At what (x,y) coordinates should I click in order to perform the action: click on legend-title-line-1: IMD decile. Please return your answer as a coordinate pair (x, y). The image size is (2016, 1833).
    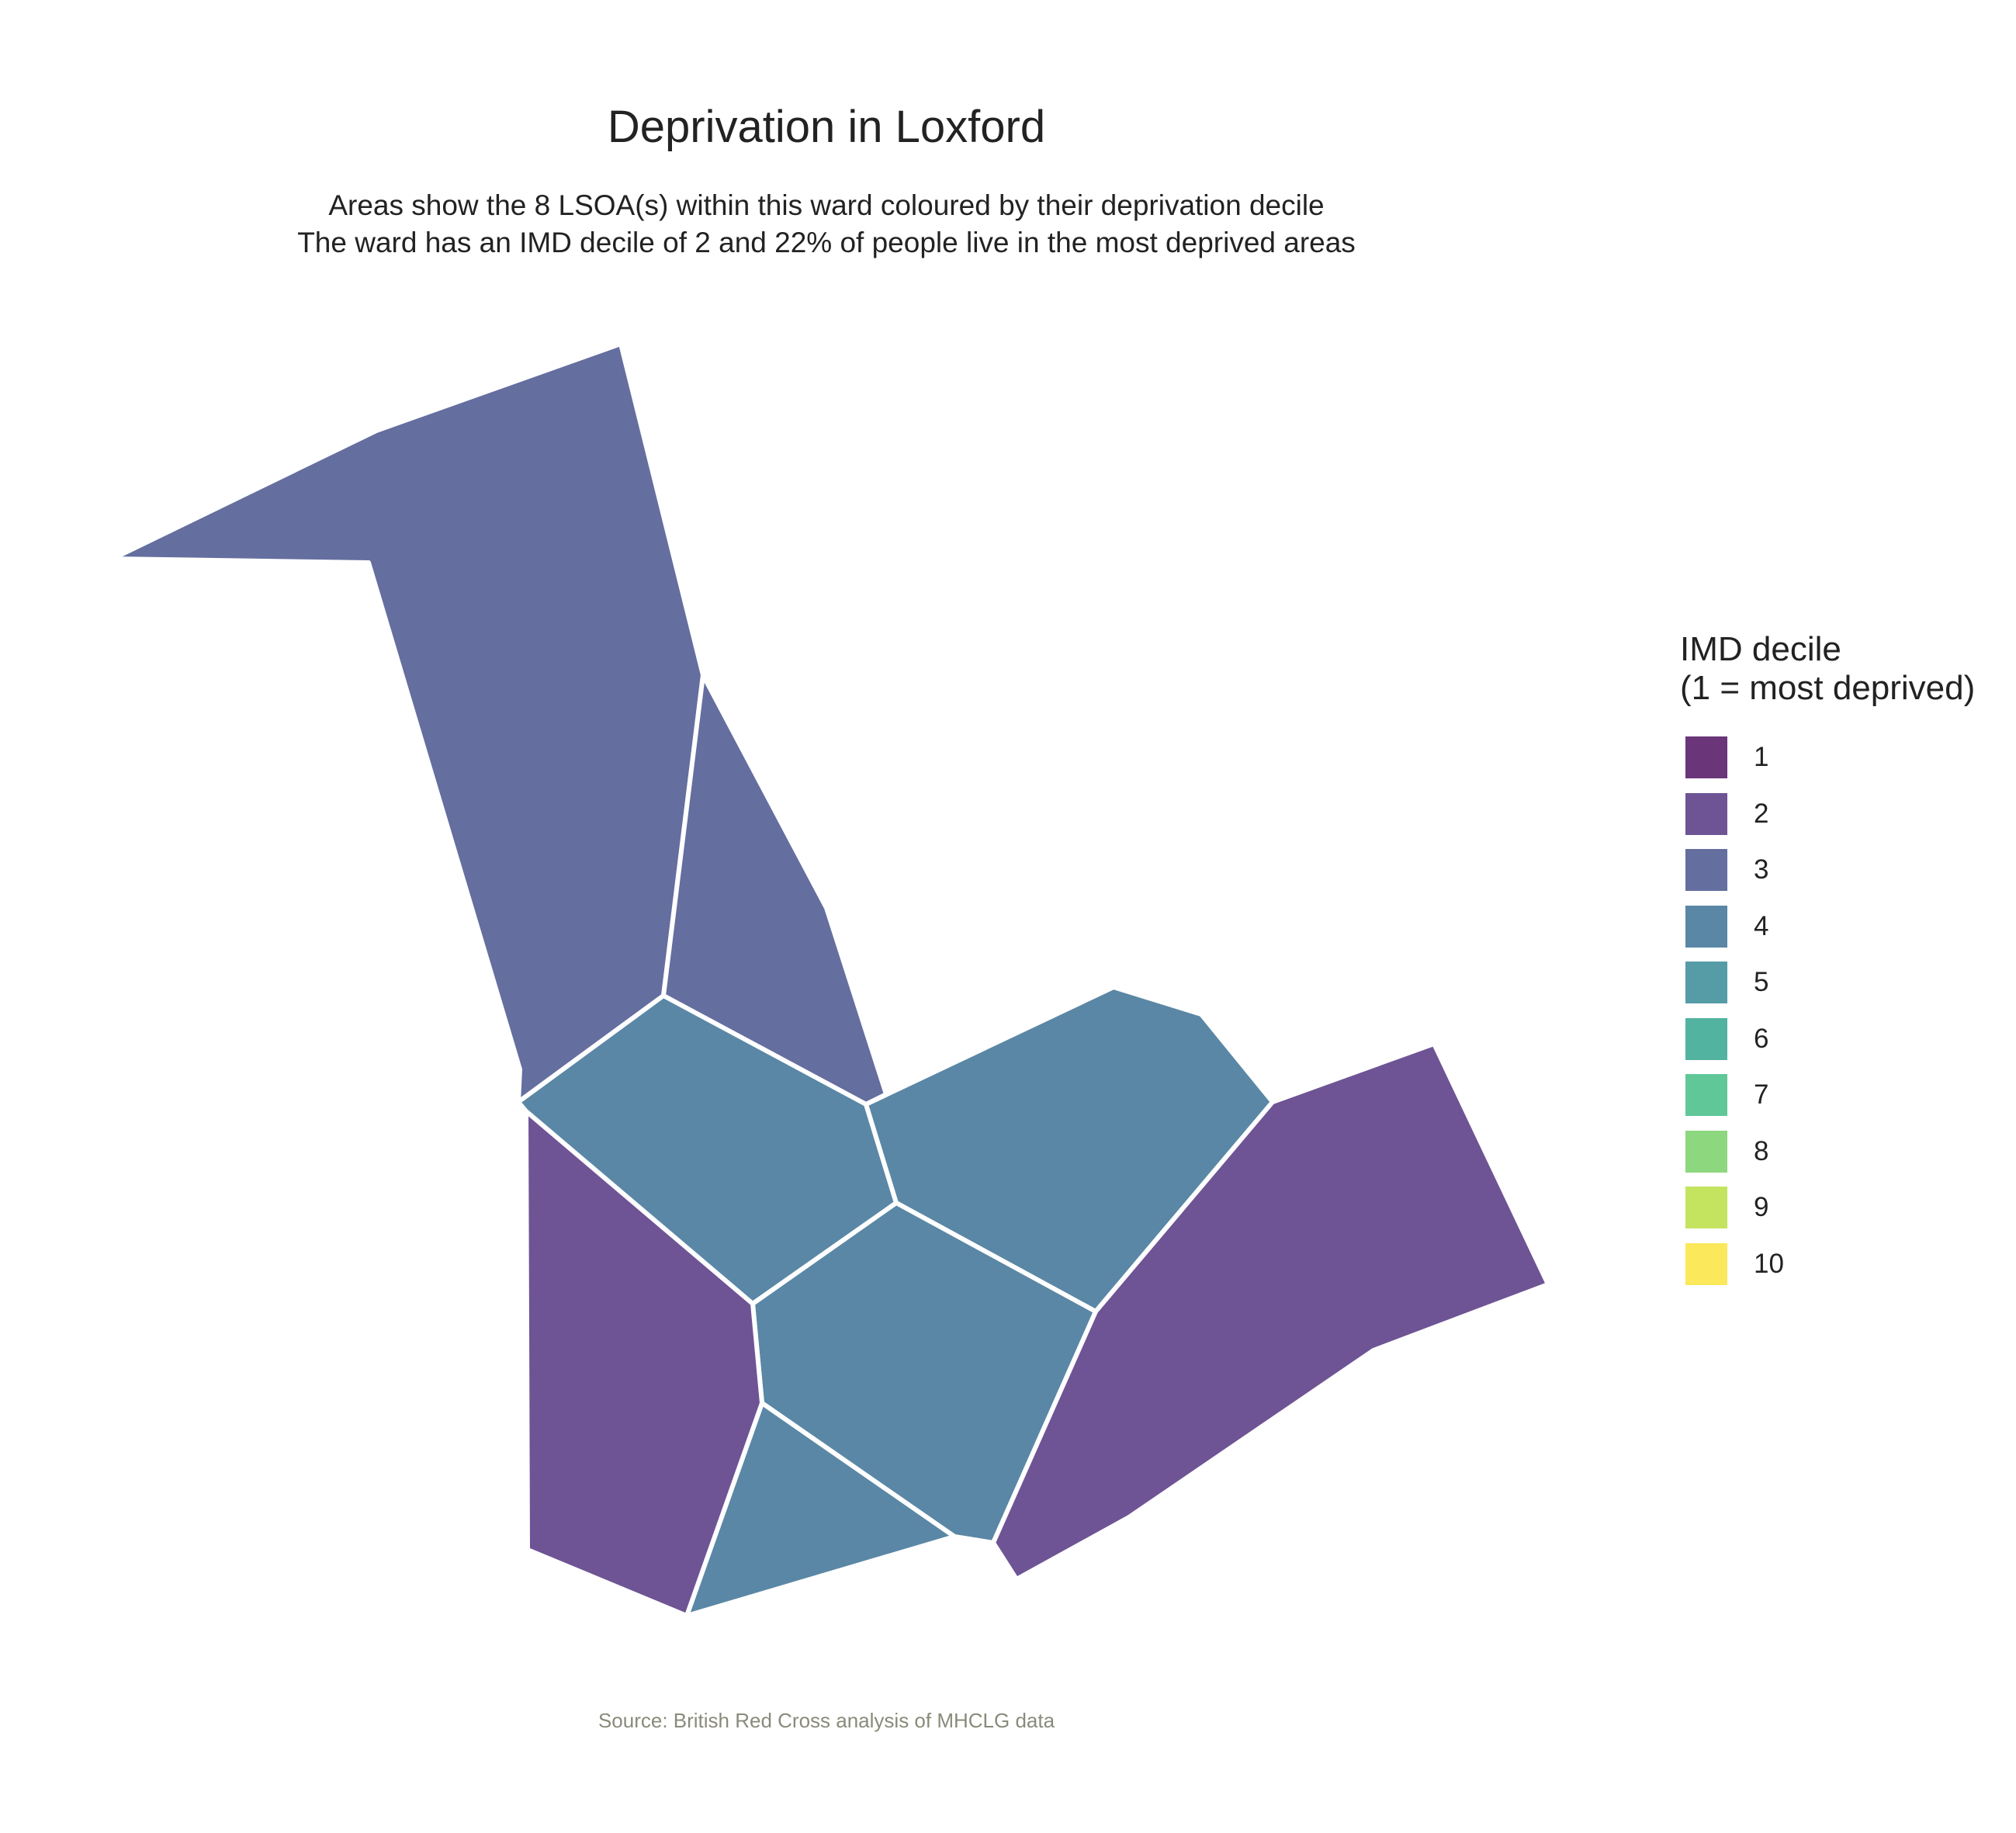
    Looking at the image, I should click on (1761, 649).